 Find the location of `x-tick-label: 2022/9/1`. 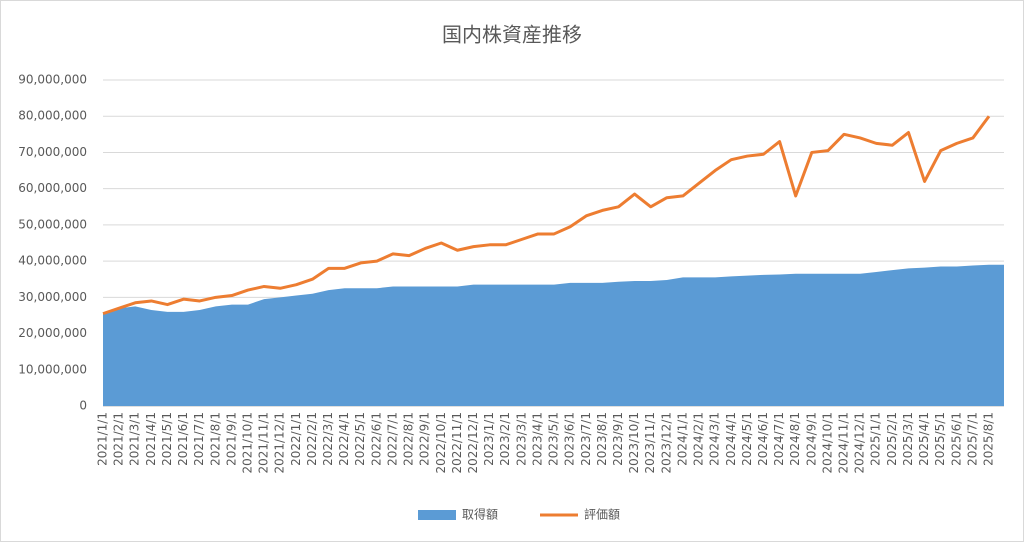

x-tick-label: 2022/9/1 is located at coordinates (425, 439).